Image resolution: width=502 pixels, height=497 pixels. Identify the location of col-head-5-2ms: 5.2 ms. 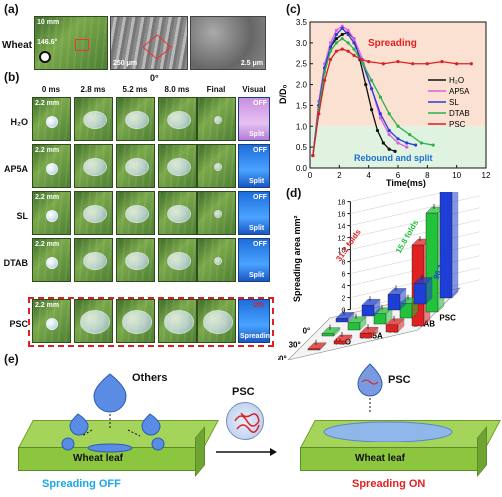
(135, 89).